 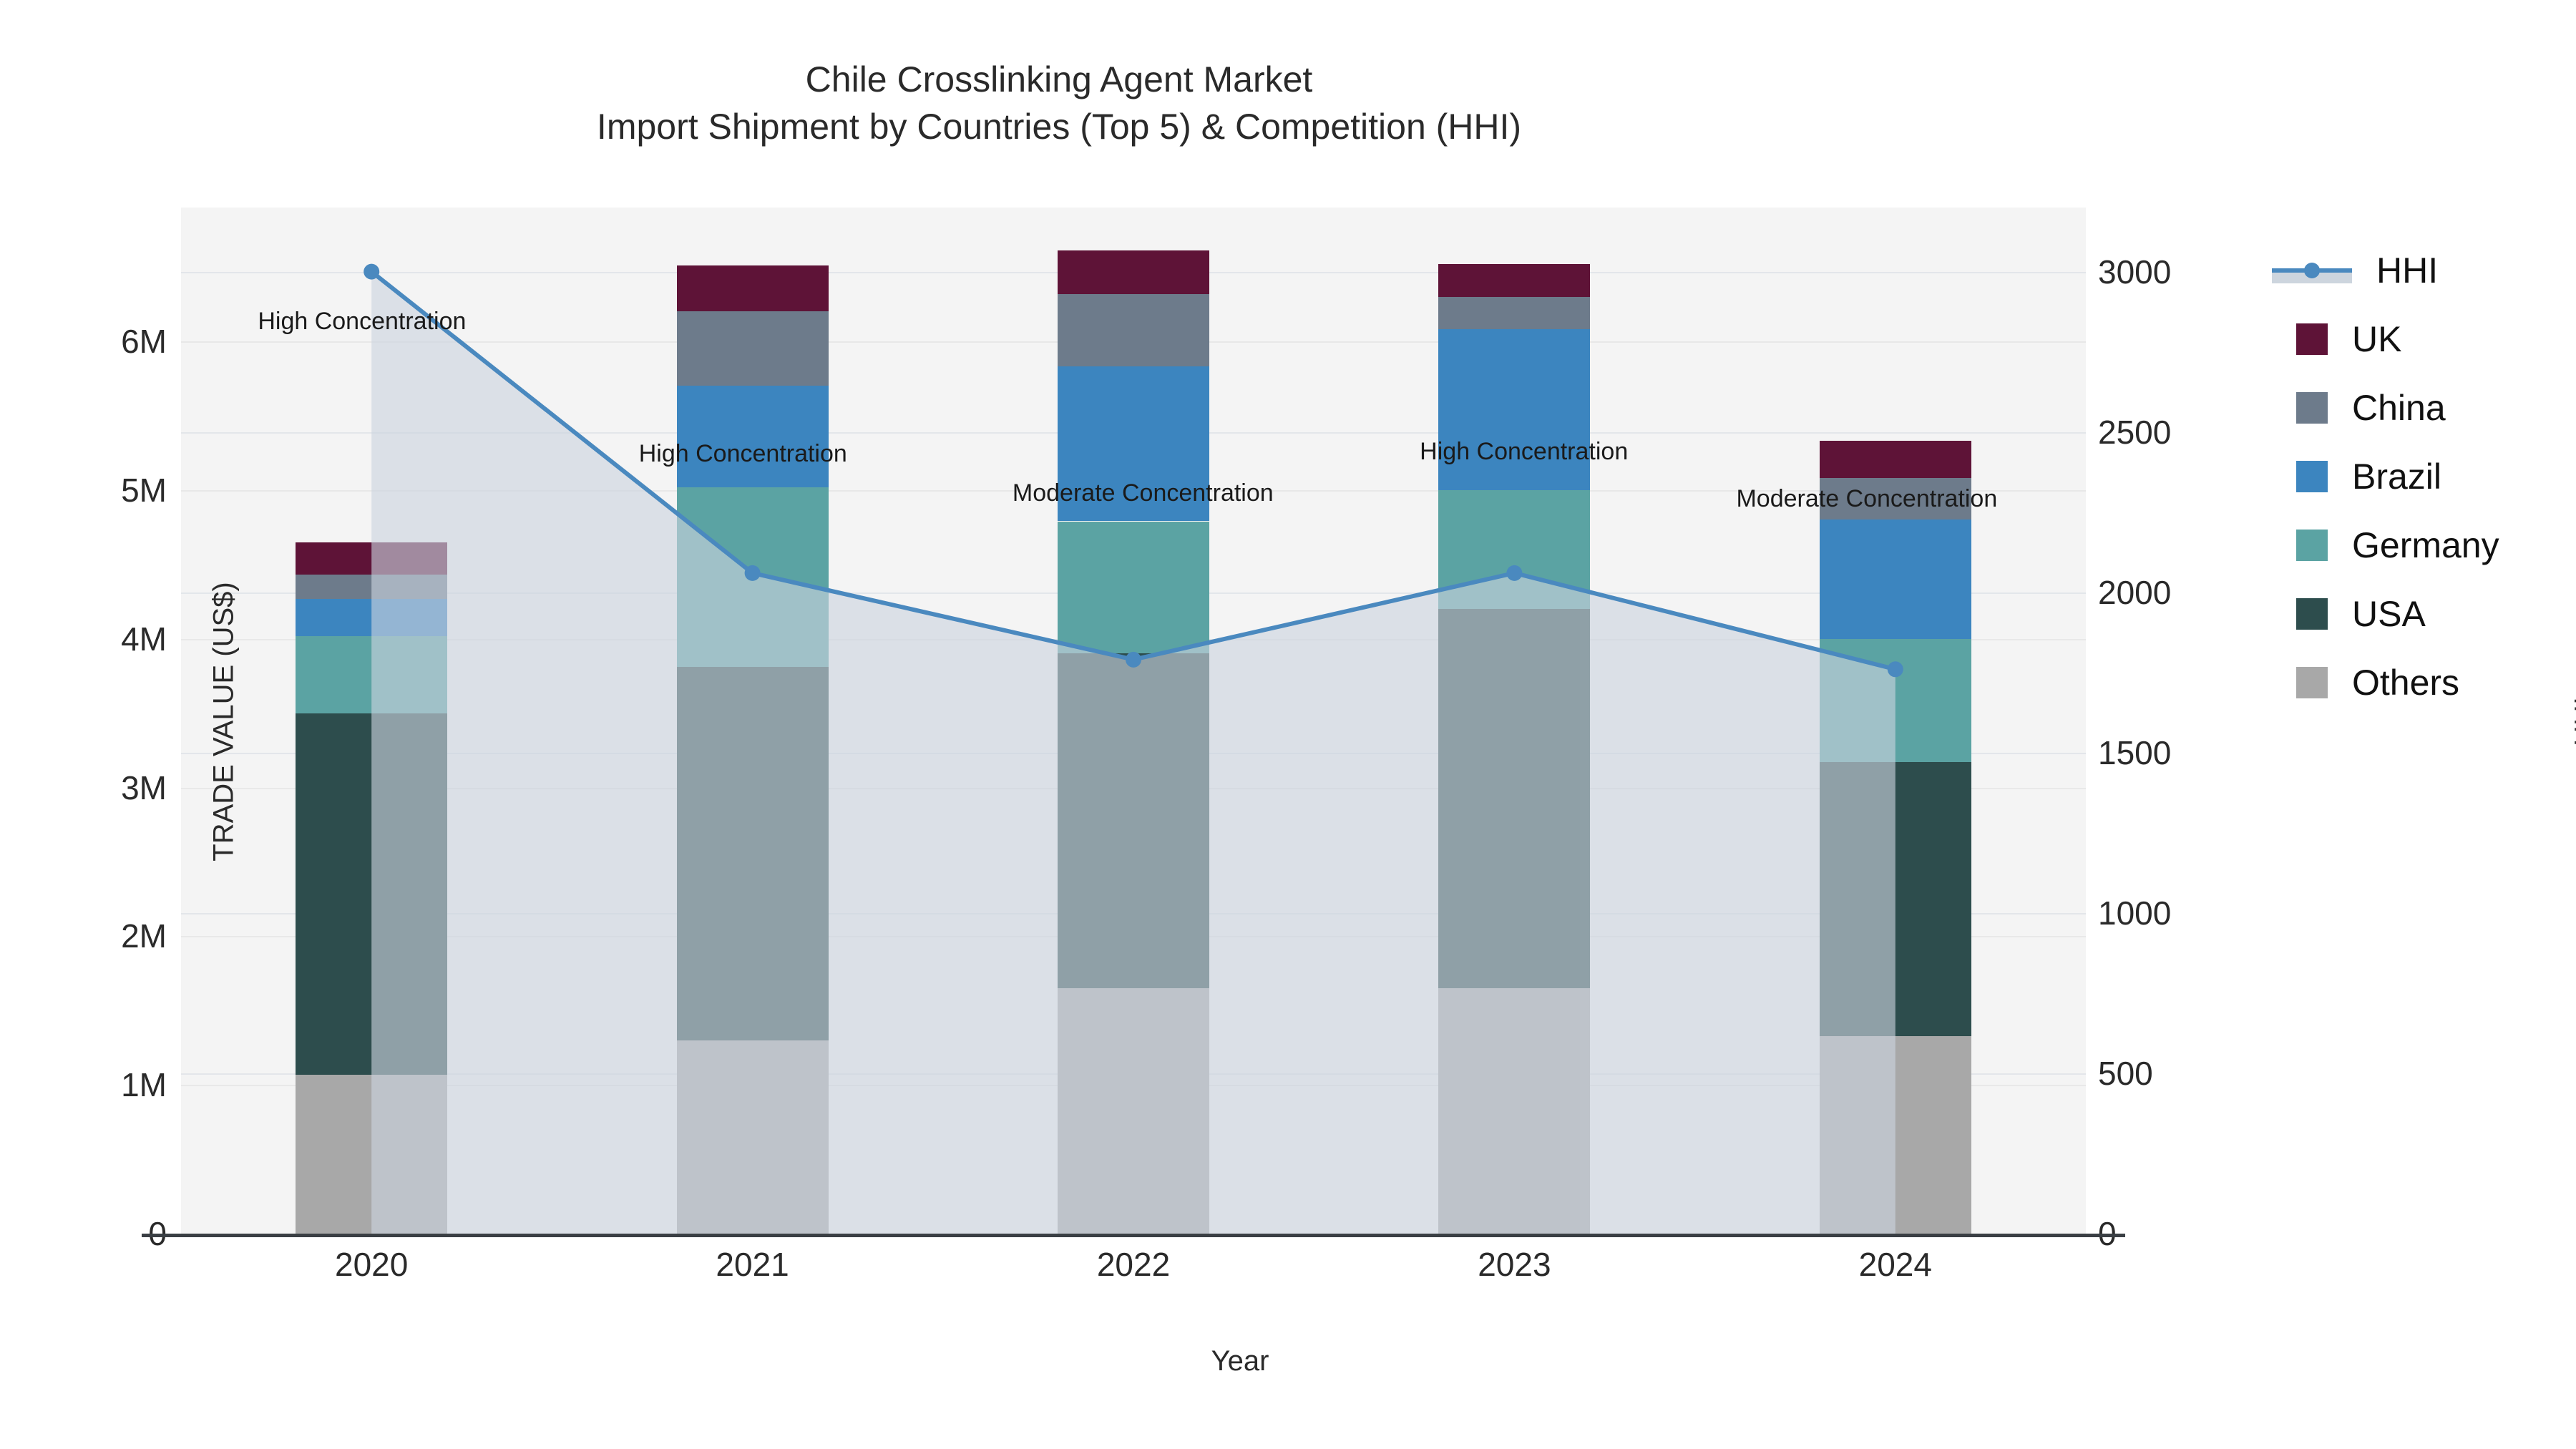 What do you see at coordinates (1514, 573) in the screenshot?
I see `hhi-point-2023` at bounding box center [1514, 573].